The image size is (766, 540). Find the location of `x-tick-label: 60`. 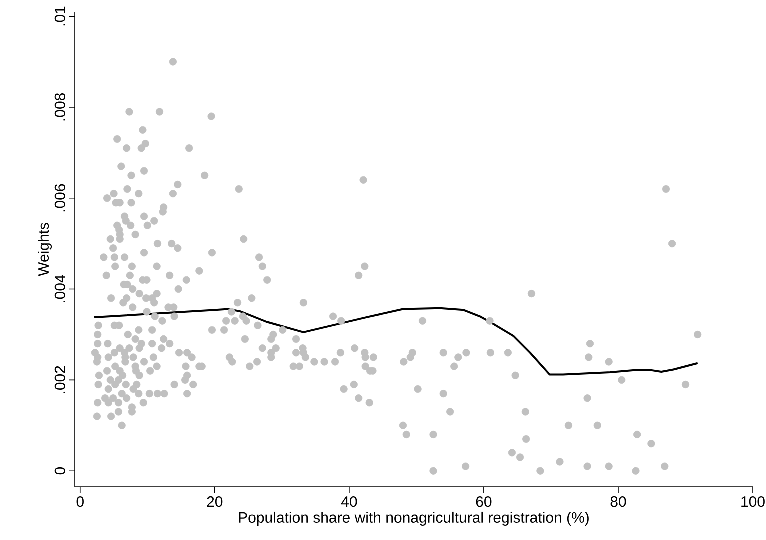

x-tick-label: 60 is located at coordinates (484, 502).